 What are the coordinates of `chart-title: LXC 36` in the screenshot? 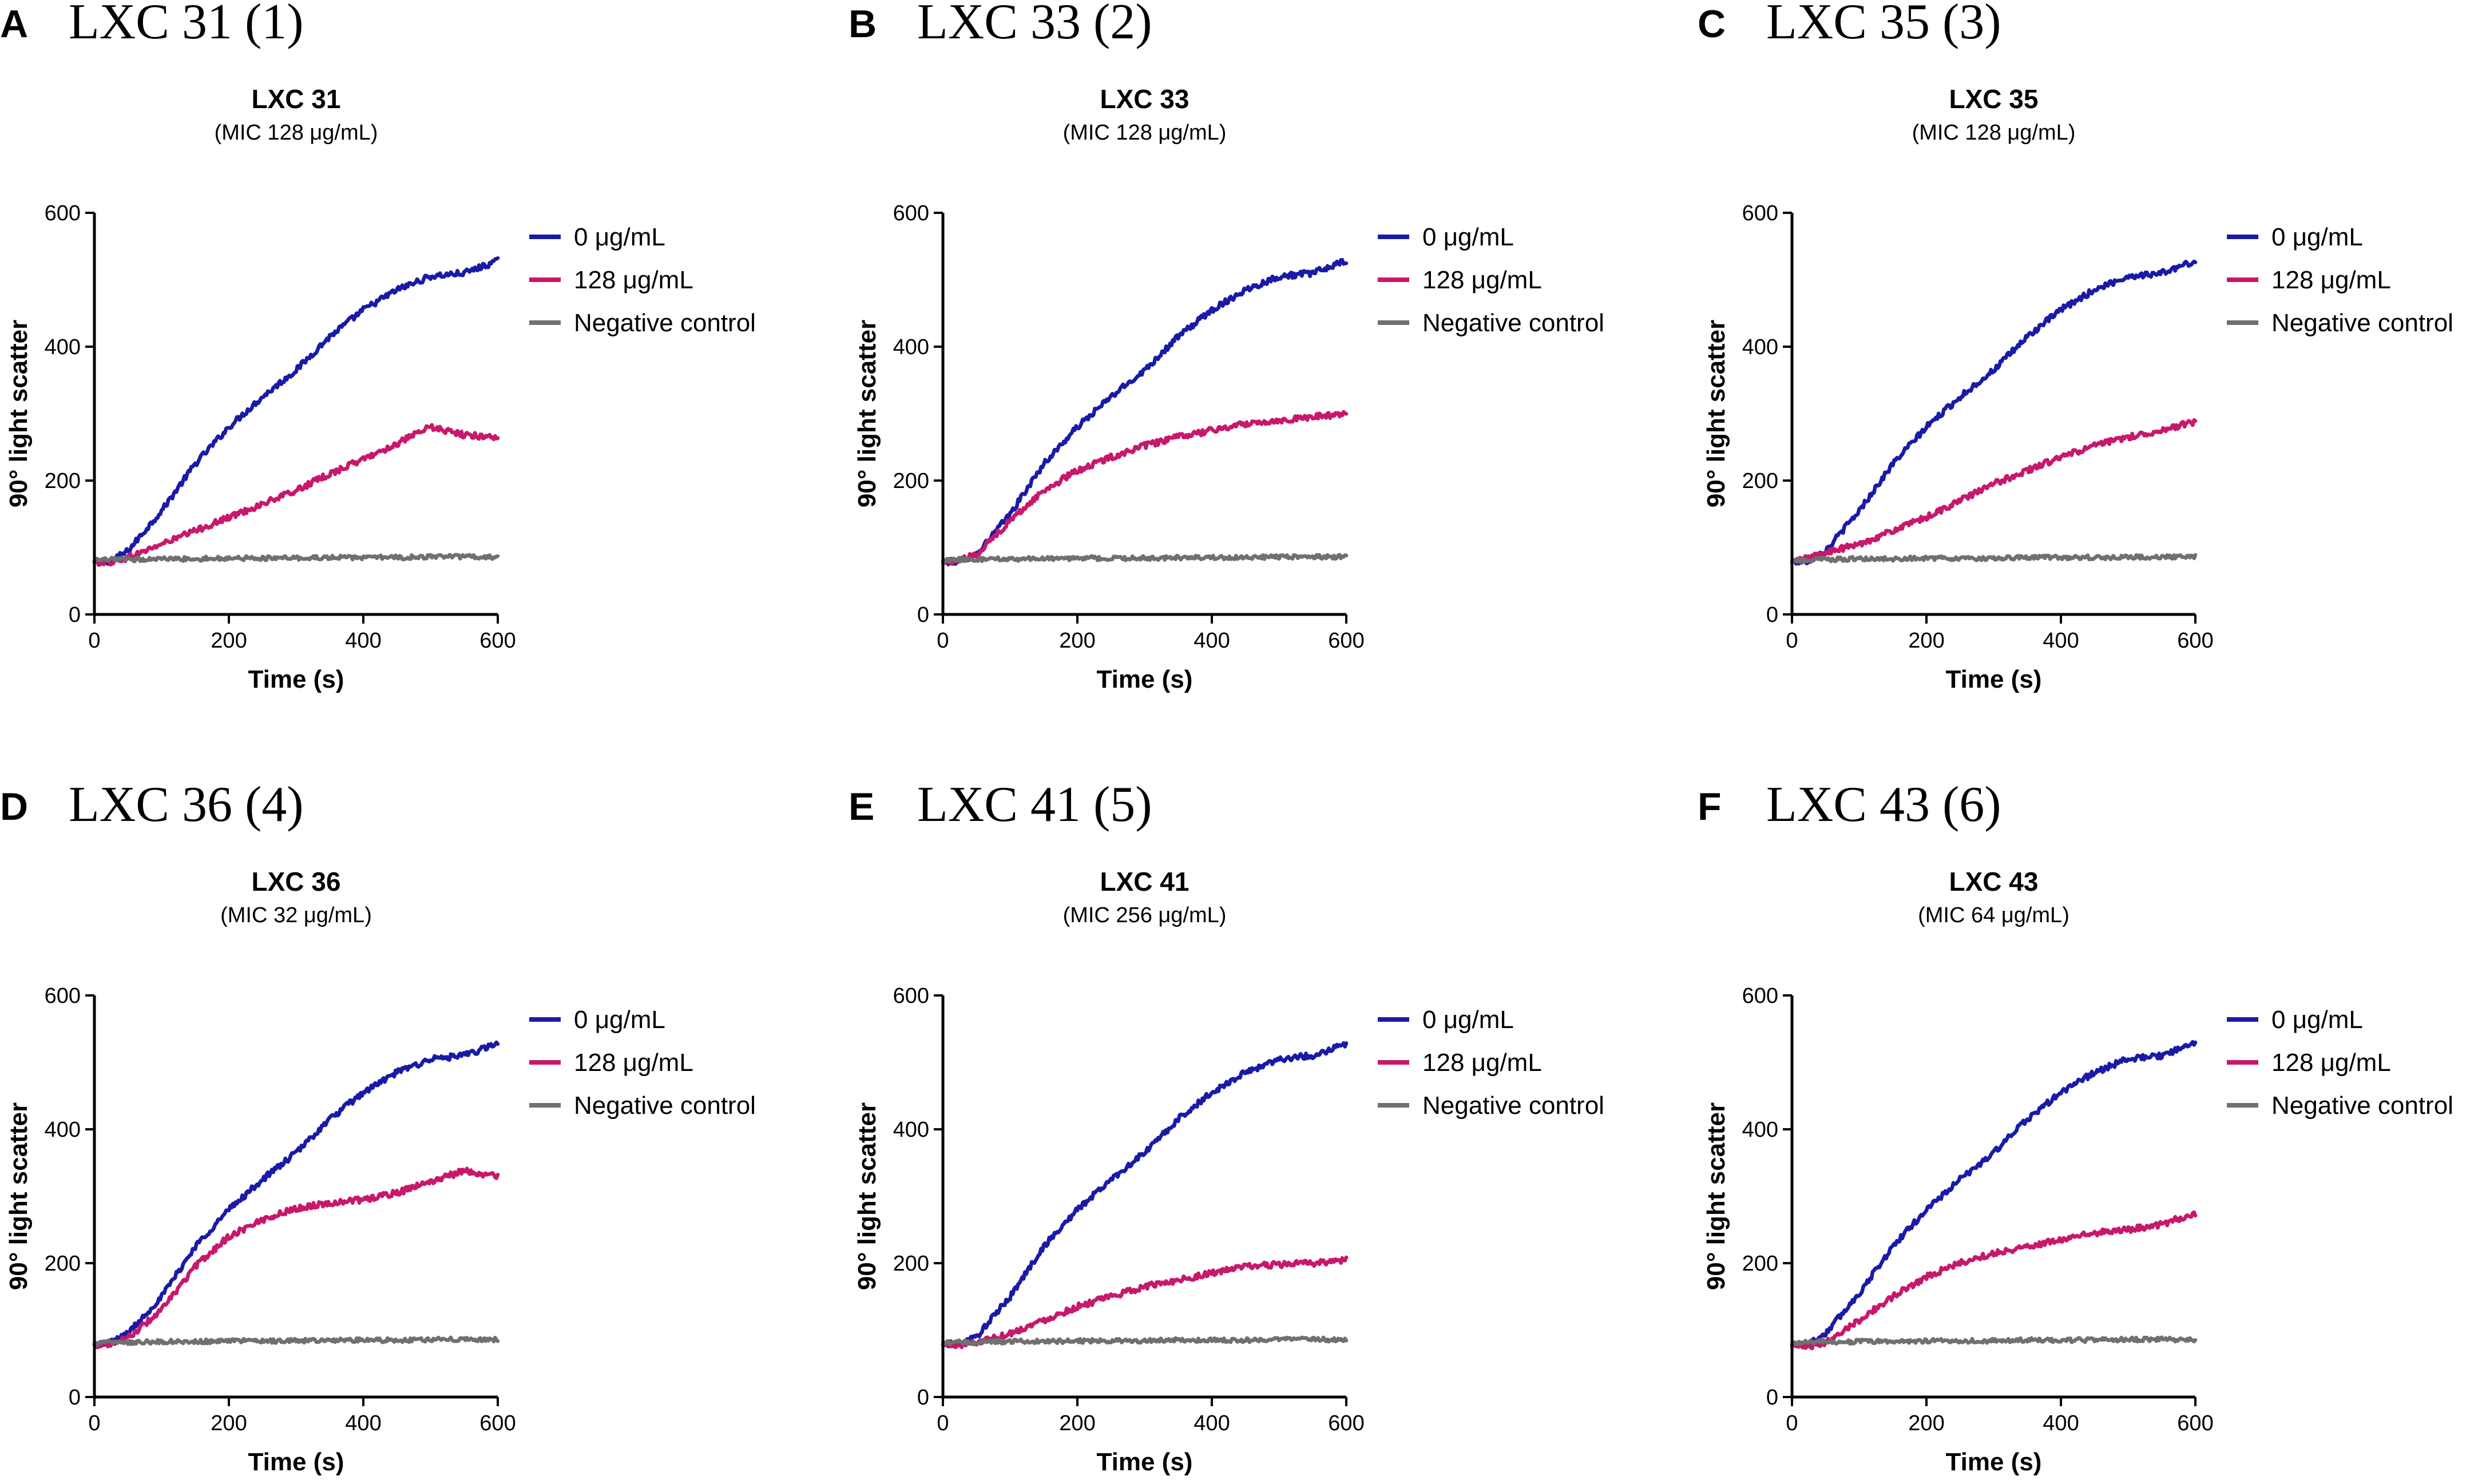 It's located at (296, 882).